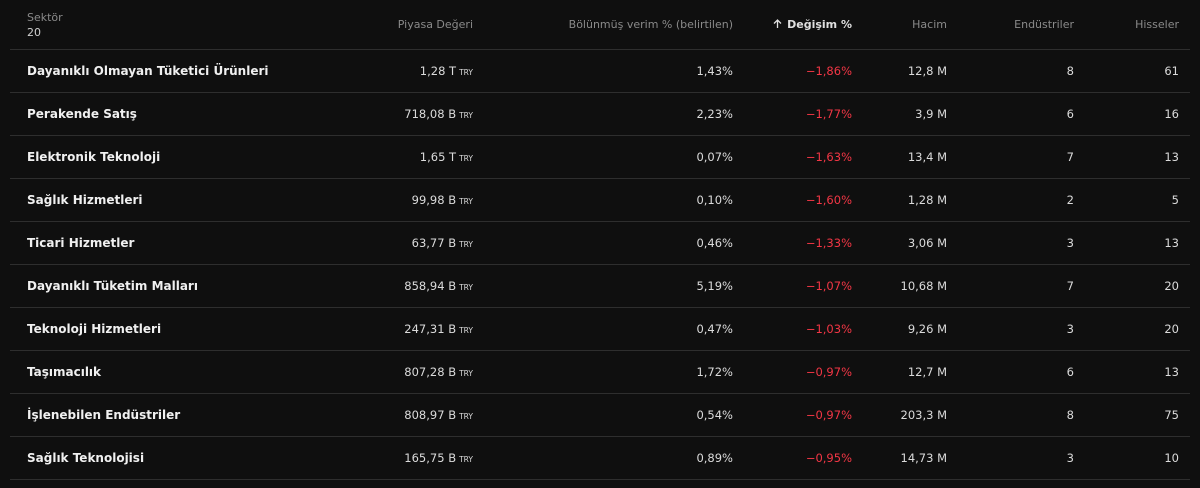 This screenshot has width=1200, height=488. What do you see at coordinates (1175, 200) in the screenshot?
I see `stocks: 5` at bounding box center [1175, 200].